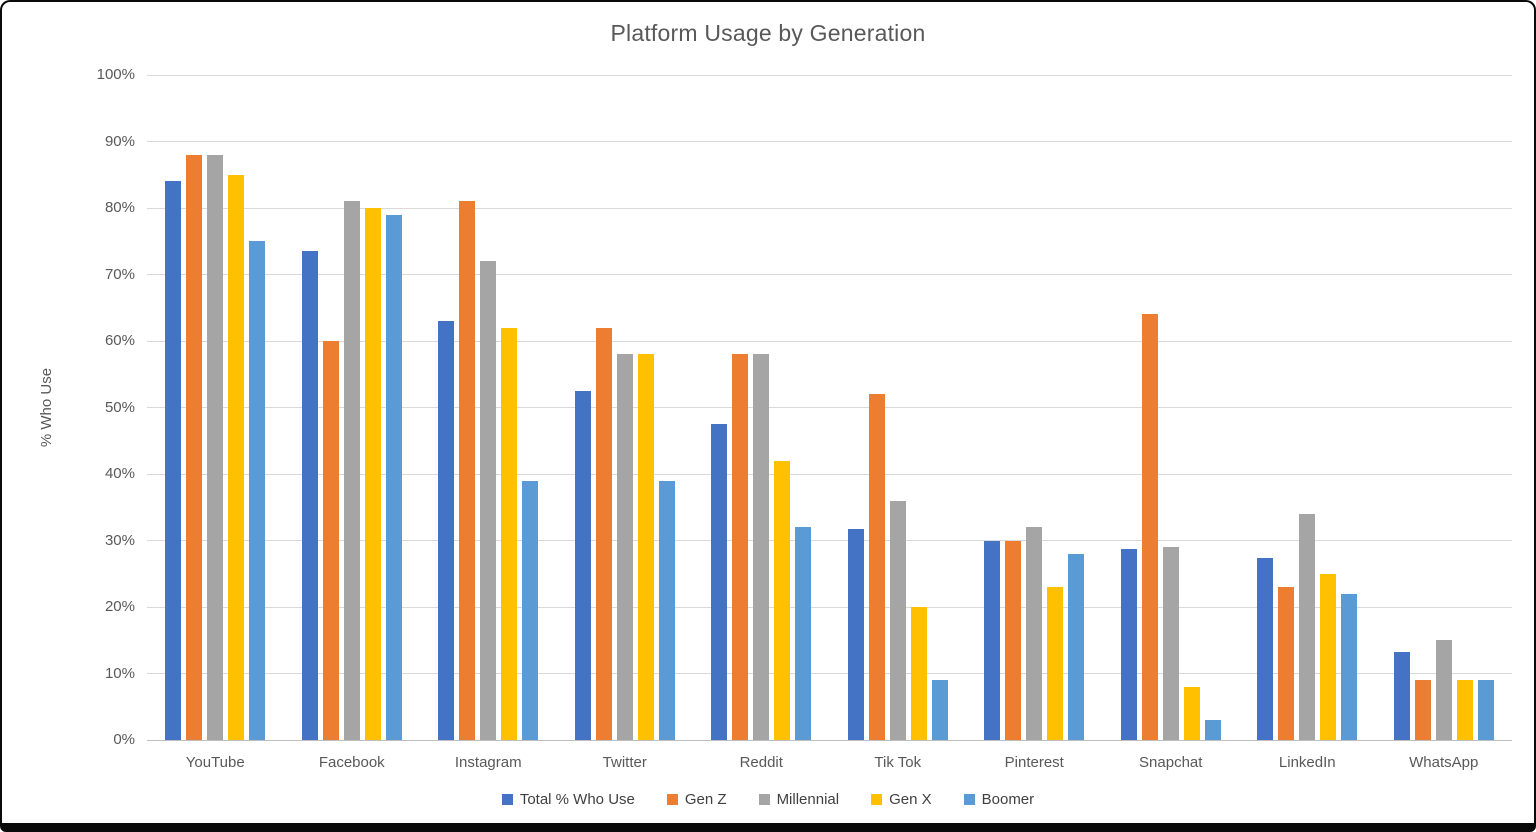  What do you see at coordinates (1307, 762) in the screenshot?
I see `x-axis-category-label: LinkedIn` at bounding box center [1307, 762].